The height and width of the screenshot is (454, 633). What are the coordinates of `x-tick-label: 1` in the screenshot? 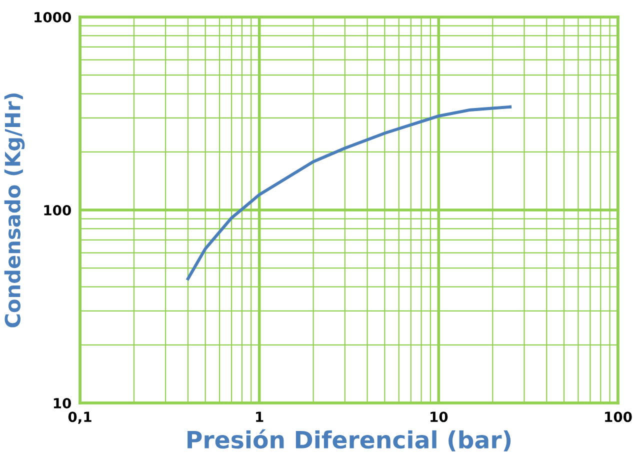 It's located at (260, 417).